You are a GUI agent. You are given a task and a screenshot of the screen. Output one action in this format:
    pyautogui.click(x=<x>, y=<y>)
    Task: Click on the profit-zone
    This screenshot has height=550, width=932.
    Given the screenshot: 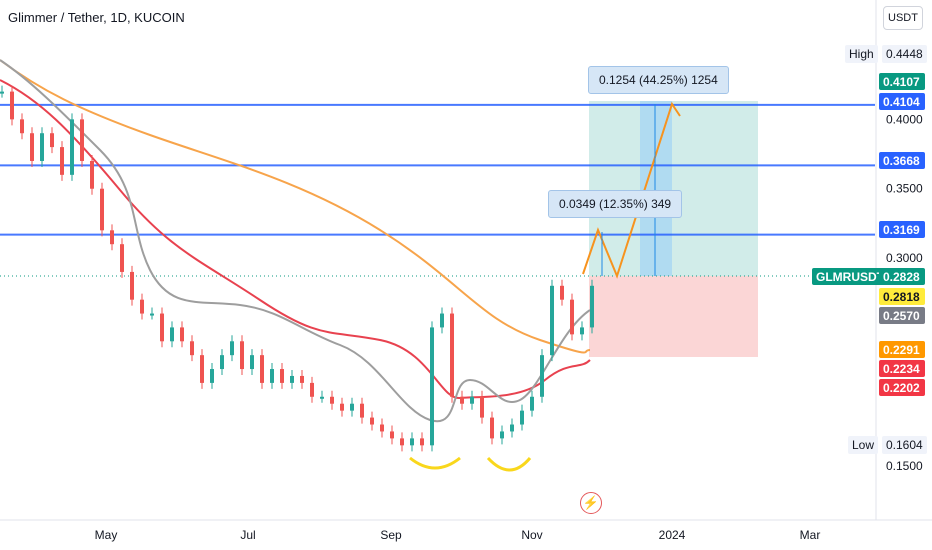 What is the action you would take?
    pyautogui.click(x=673, y=188)
    